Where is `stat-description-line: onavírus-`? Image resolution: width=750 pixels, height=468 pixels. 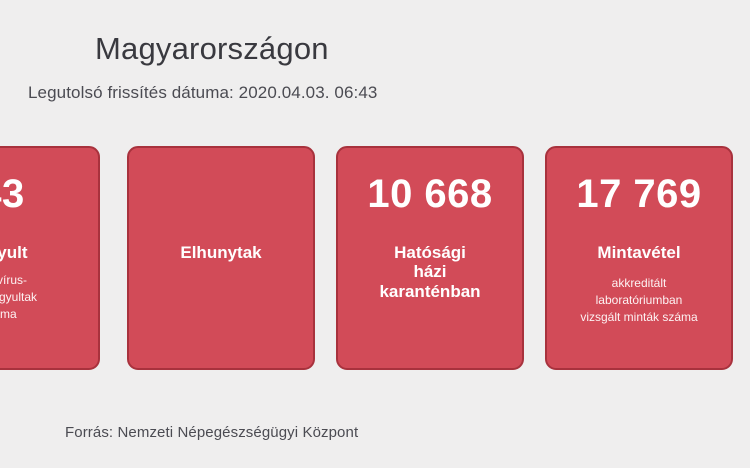 stat-description-line: onavírus- is located at coordinates (14, 280).